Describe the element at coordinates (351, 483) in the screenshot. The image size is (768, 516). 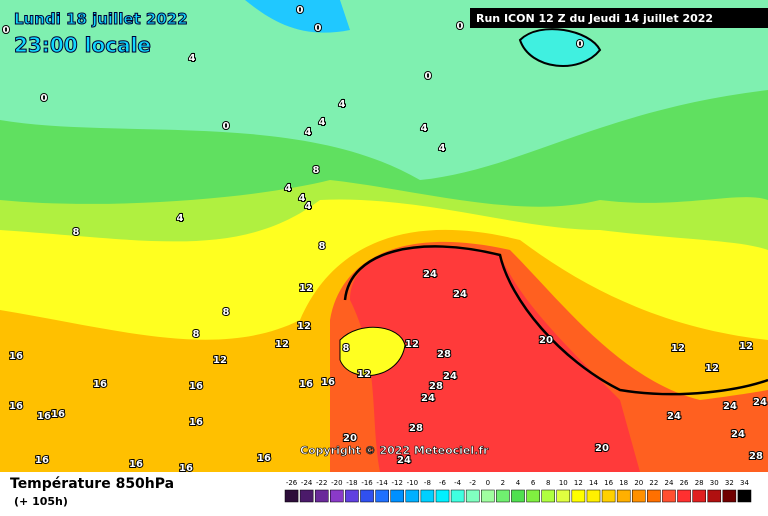
I see `legend-label: -18` at that location.